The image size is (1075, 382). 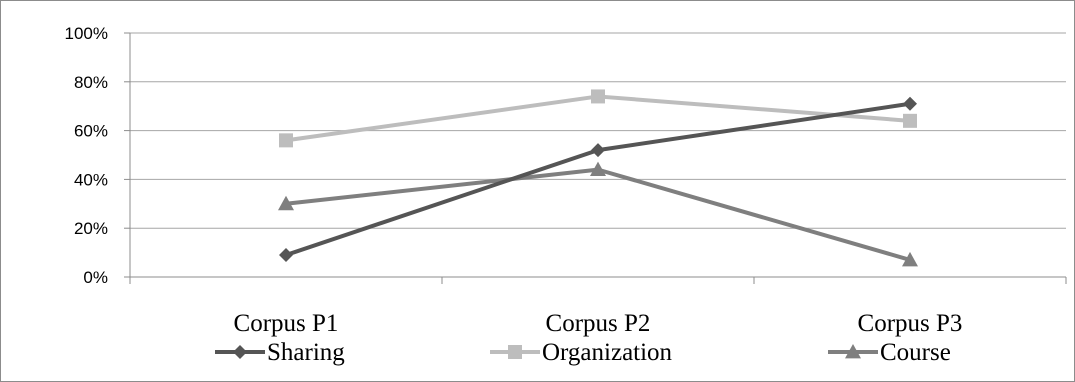 I want to click on legend-marker-sharing, so click(x=240, y=352).